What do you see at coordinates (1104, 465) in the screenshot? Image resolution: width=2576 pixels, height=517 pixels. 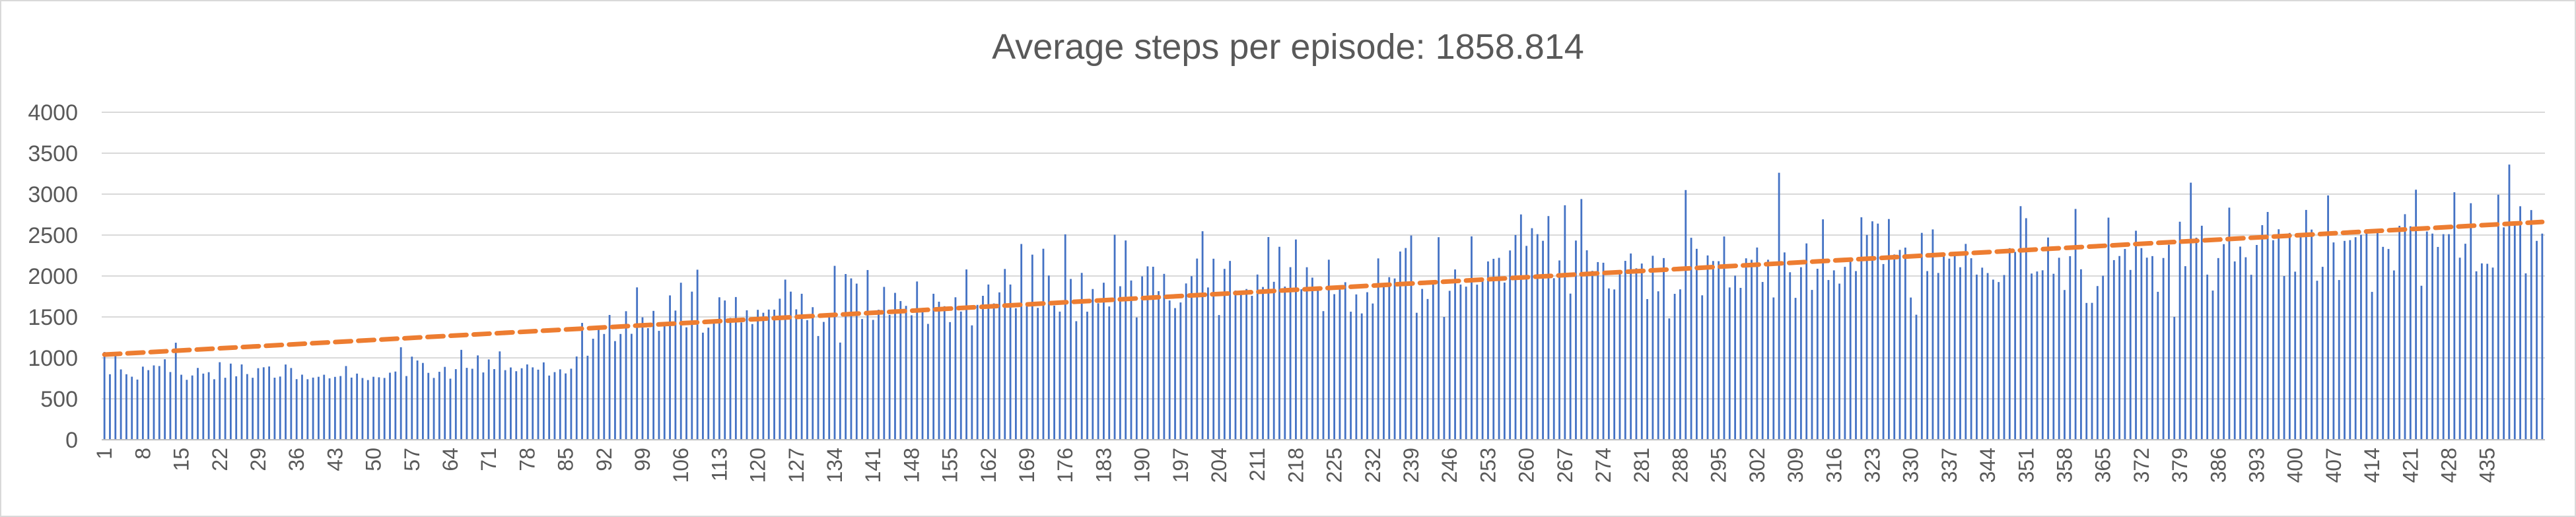 I see `x-tick-label: 183` at bounding box center [1104, 465].